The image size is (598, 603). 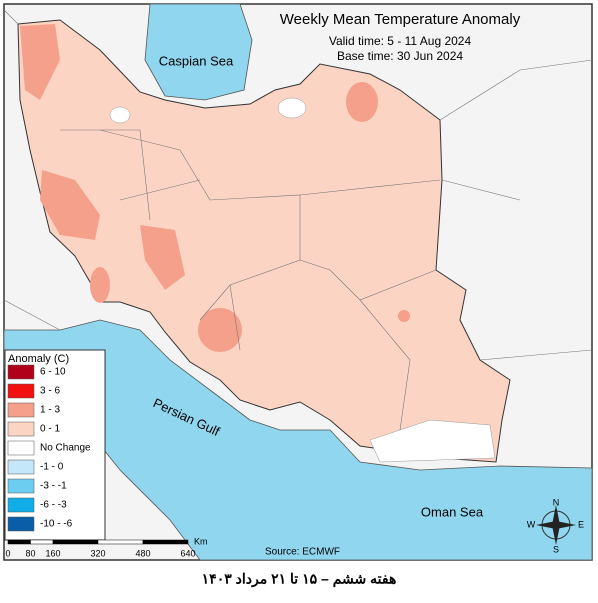 I want to click on sea-label: Oman Sea, so click(x=452, y=511).